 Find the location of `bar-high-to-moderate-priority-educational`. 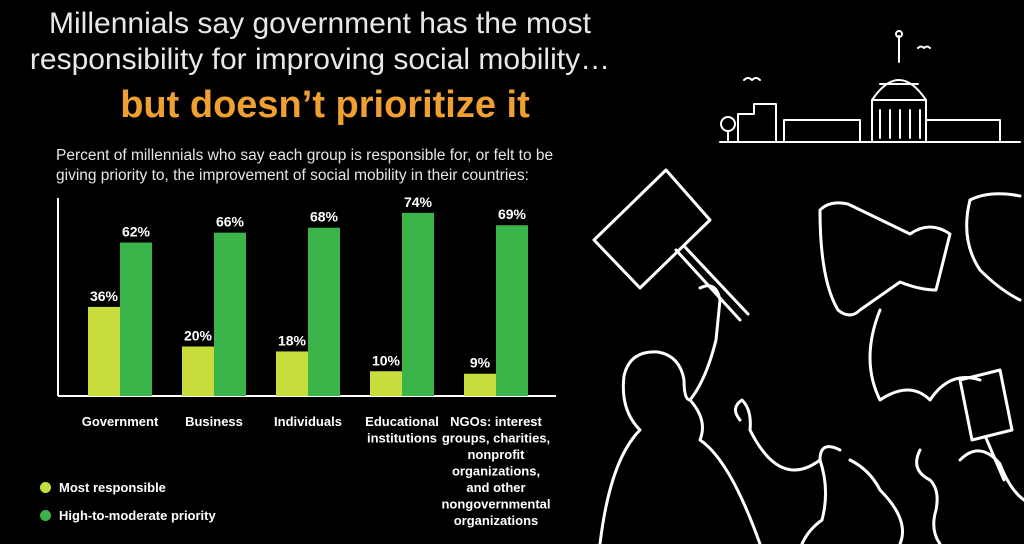

bar-high-to-moderate-priority-educational is located at coordinates (418, 304).